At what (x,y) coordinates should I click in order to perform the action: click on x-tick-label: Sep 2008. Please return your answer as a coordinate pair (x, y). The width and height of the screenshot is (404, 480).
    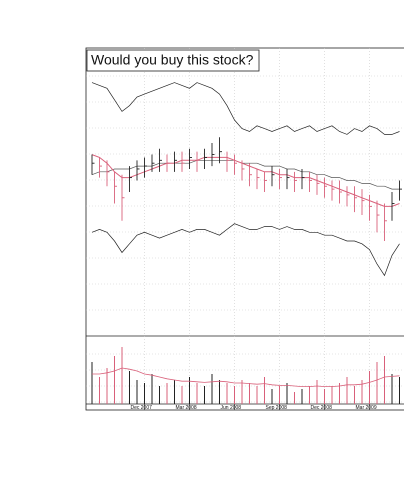
    Looking at the image, I should click on (277, 408).